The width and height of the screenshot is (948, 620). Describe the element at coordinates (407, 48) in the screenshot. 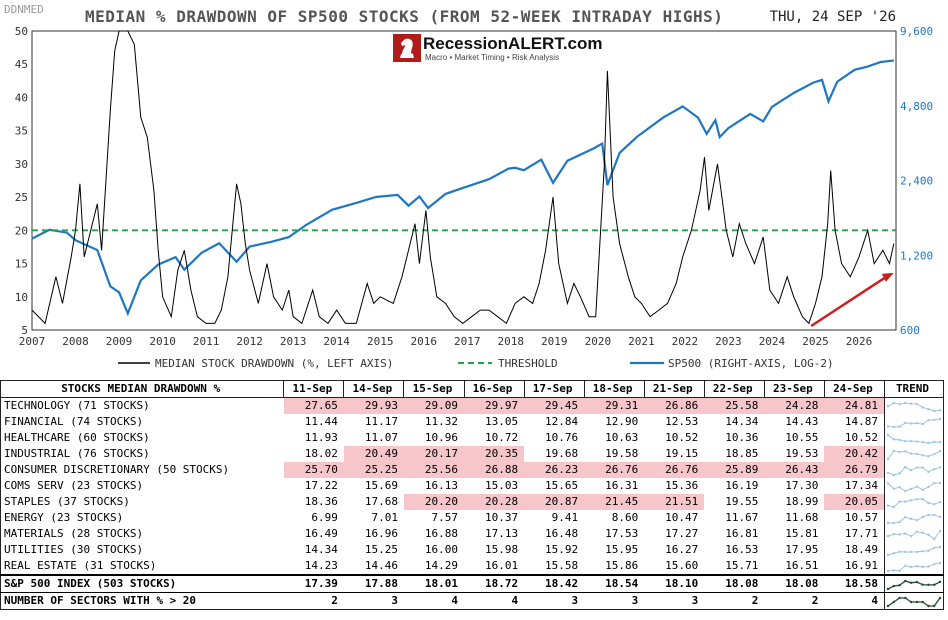

I see `knight-chess-icon` at that location.